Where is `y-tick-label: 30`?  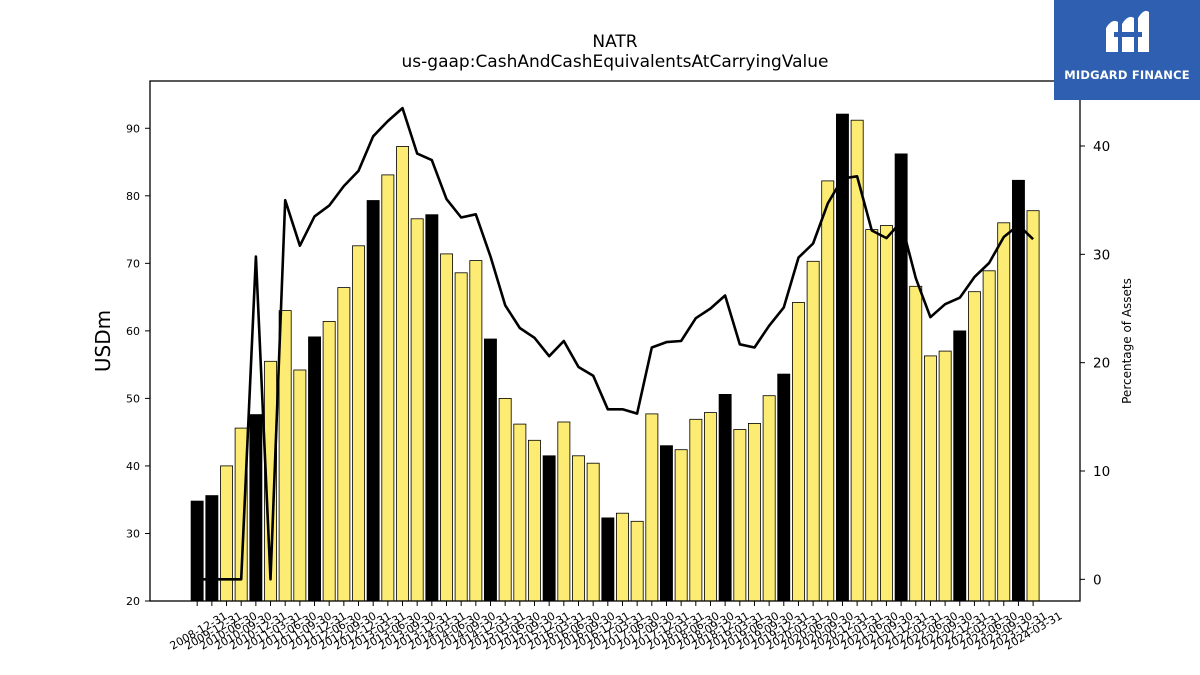
y-tick-label: 30 is located at coordinates (133, 533).